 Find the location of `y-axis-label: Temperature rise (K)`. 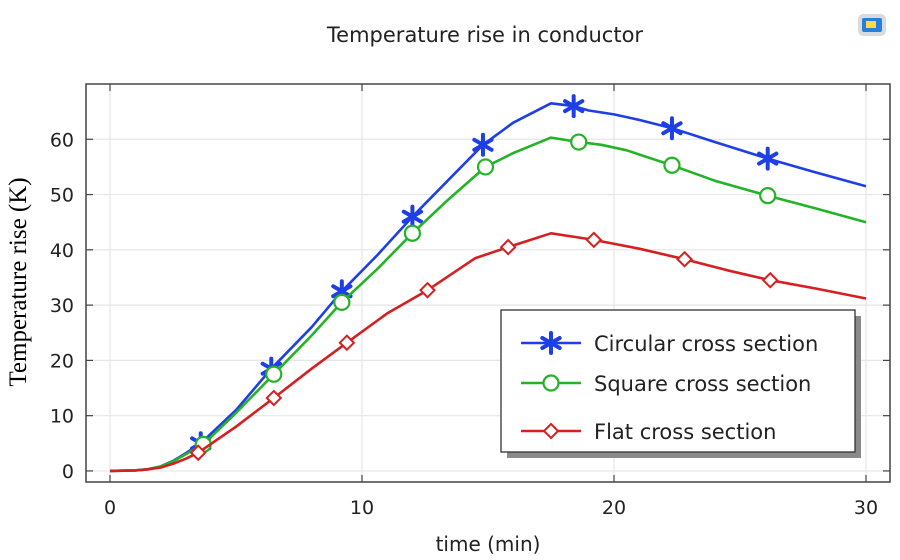

y-axis-label: Temperature rise (K) is located at coordinates (18, 281).